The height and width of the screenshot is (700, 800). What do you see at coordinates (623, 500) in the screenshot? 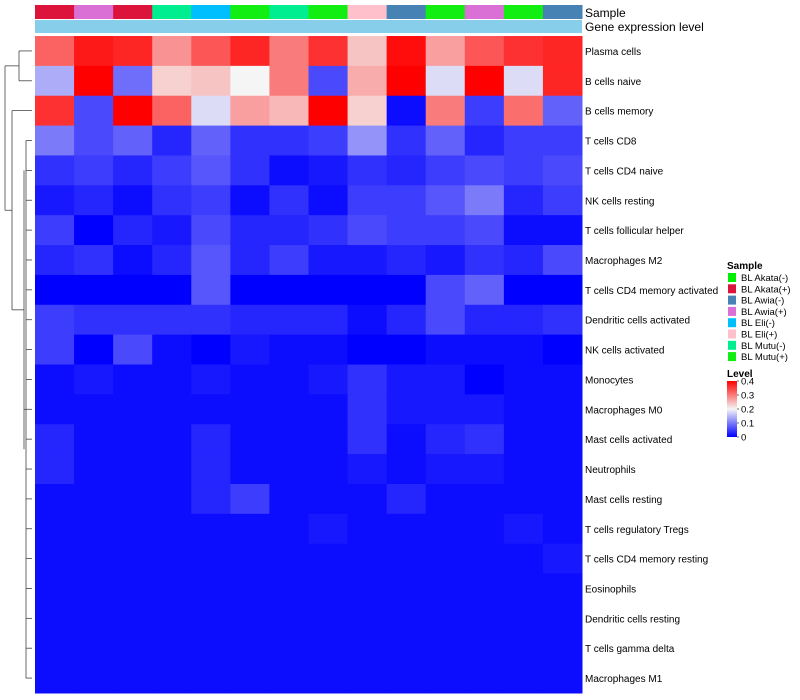
I see `row-label: Mast cells resting` at bounding box center [623, 500].